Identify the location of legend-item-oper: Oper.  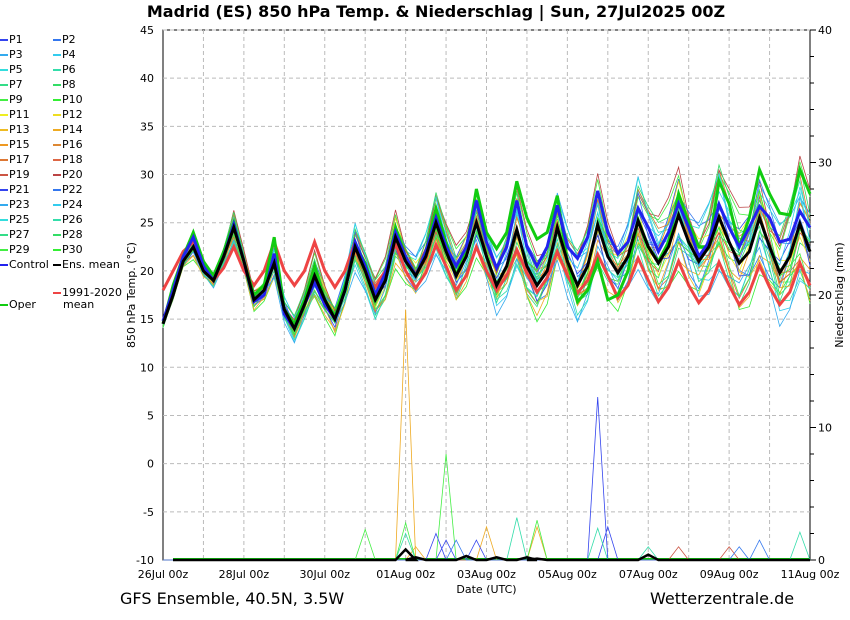
(18, 305).